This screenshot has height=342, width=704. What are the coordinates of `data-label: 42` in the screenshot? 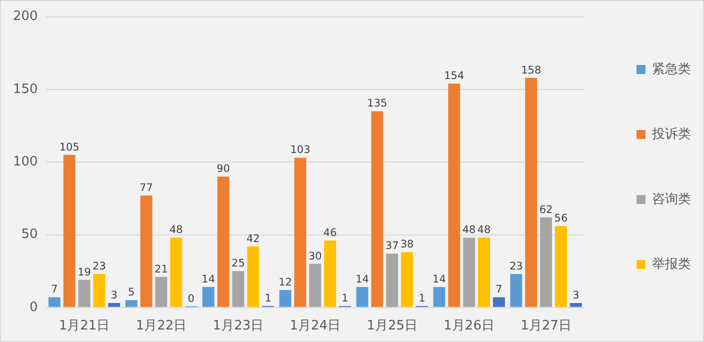 It's located at (253, 238).